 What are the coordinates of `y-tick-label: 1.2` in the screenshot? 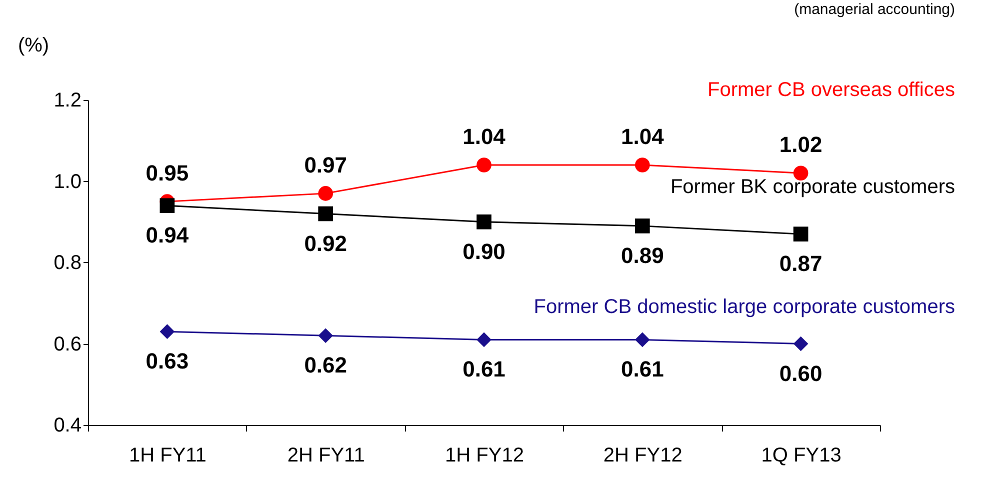 It's located at (68, 101).